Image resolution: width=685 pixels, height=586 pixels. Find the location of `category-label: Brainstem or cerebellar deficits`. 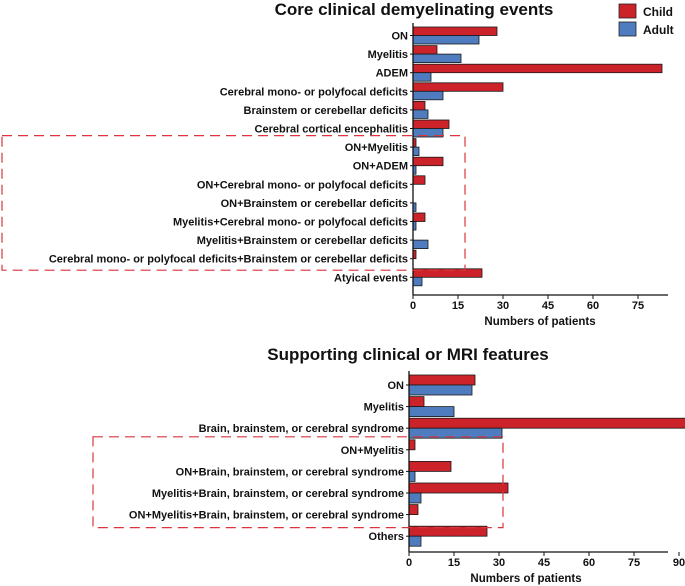

category-label: Brainstem or cerebellar deficits is located at coordinates (326, 111).